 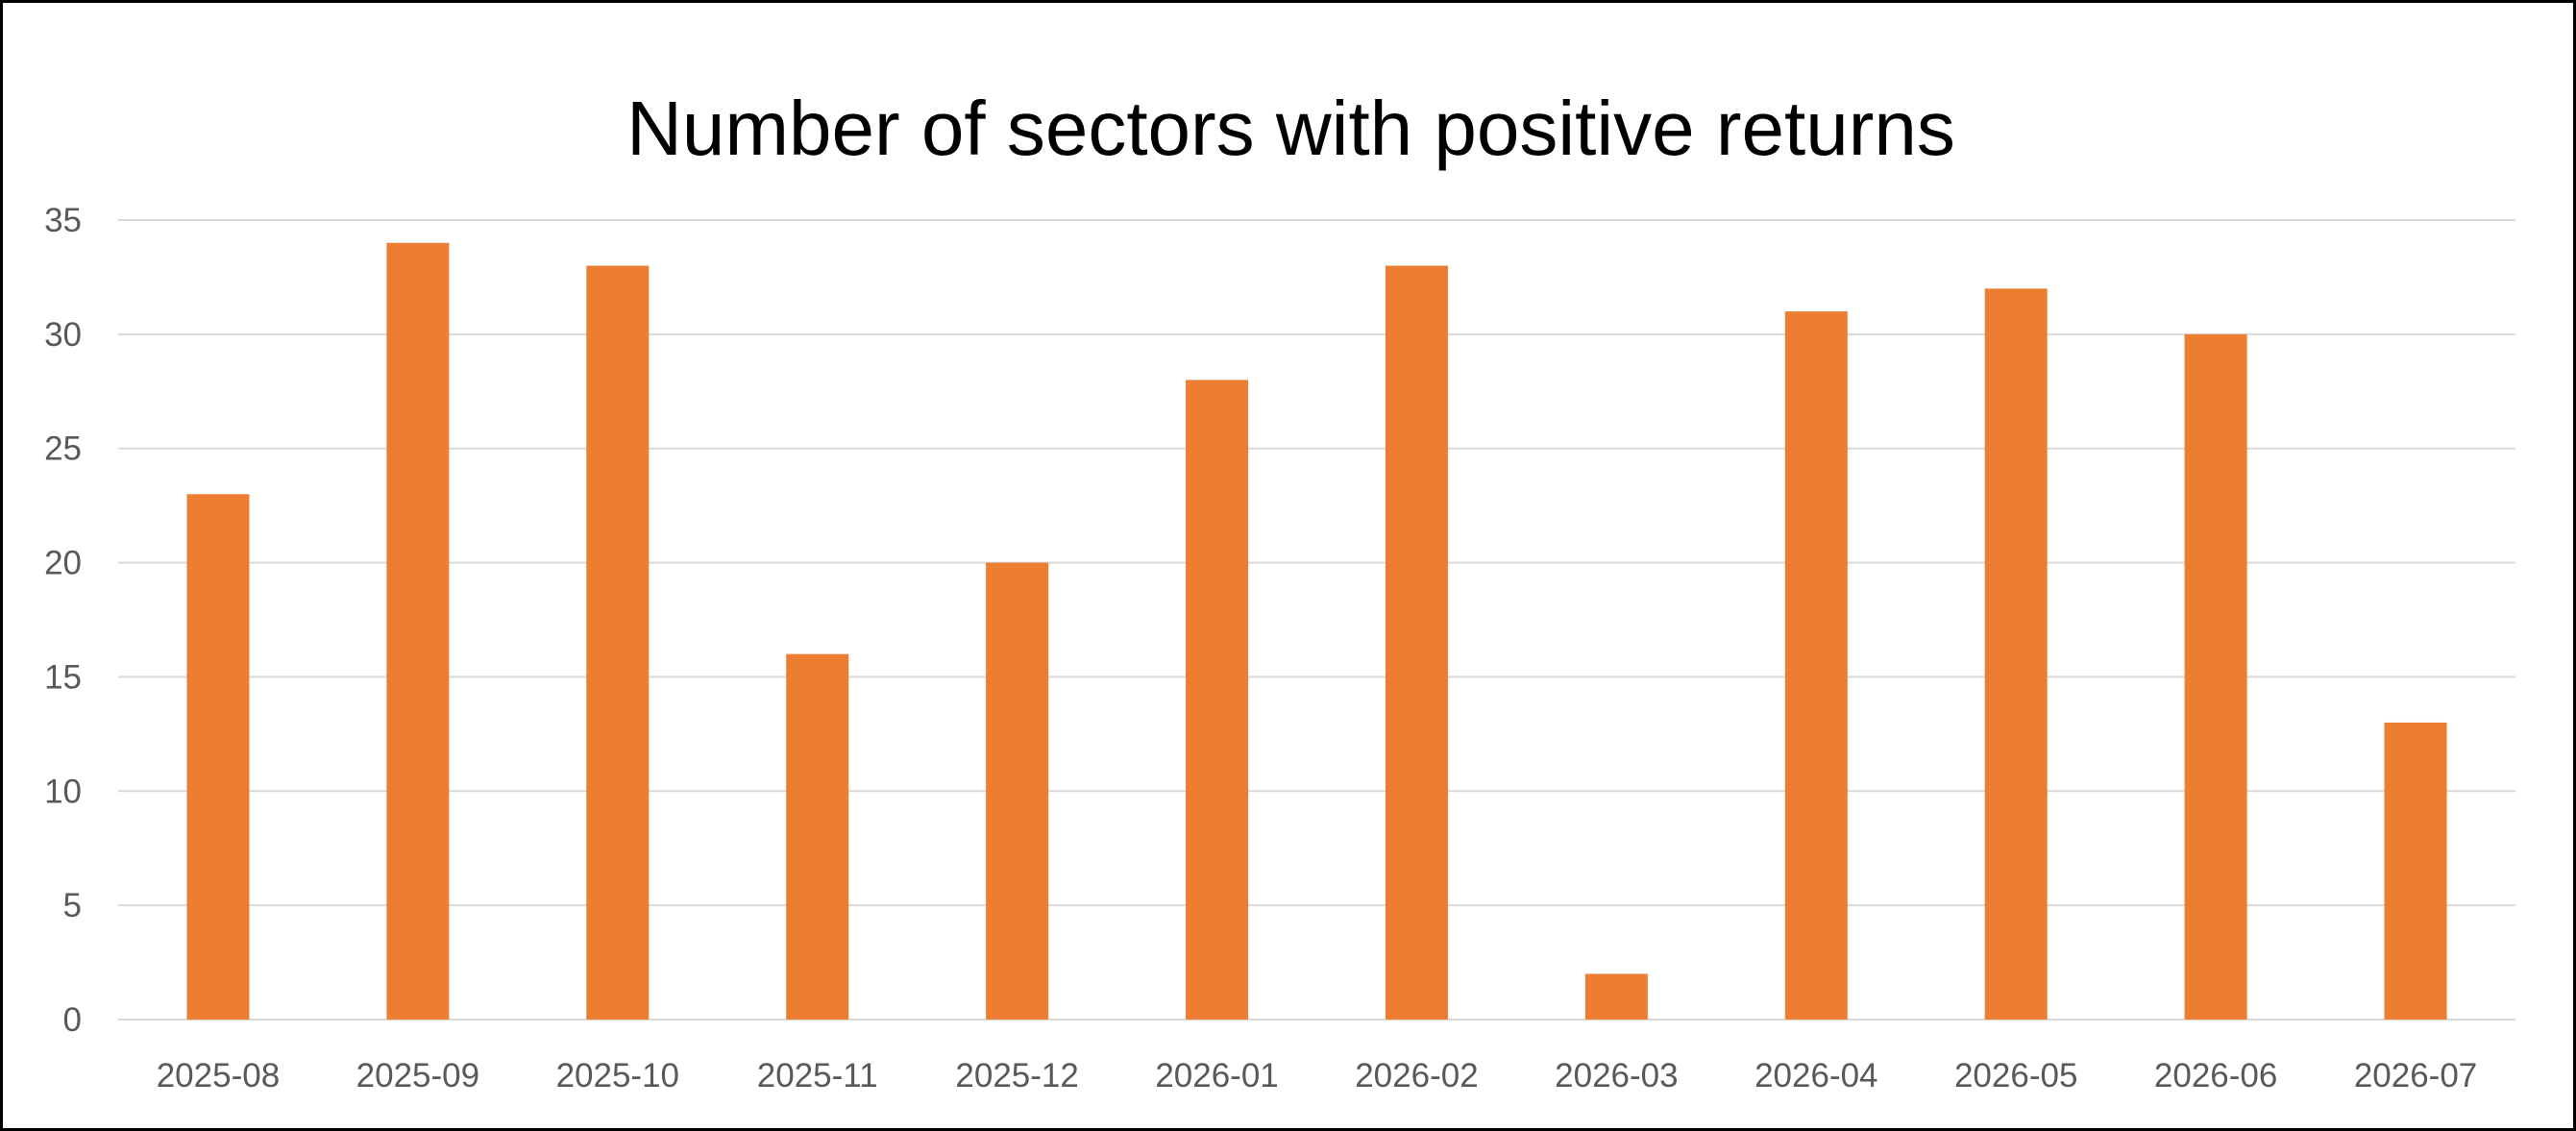 I want to click on y-tick-label: 10, so click(x=63, y=792).